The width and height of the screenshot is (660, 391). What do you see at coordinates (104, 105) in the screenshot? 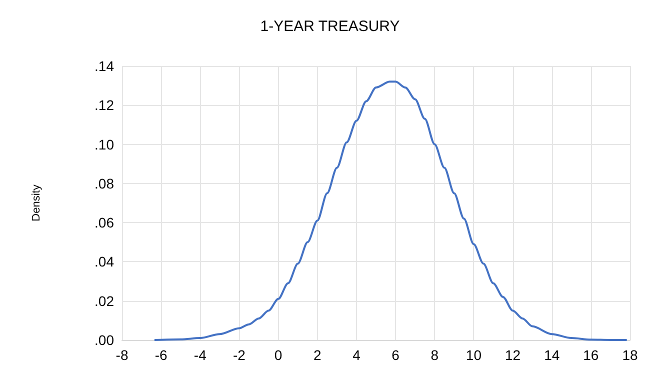
I see `y-tick-label: .12` at bounding box center [104, 105].